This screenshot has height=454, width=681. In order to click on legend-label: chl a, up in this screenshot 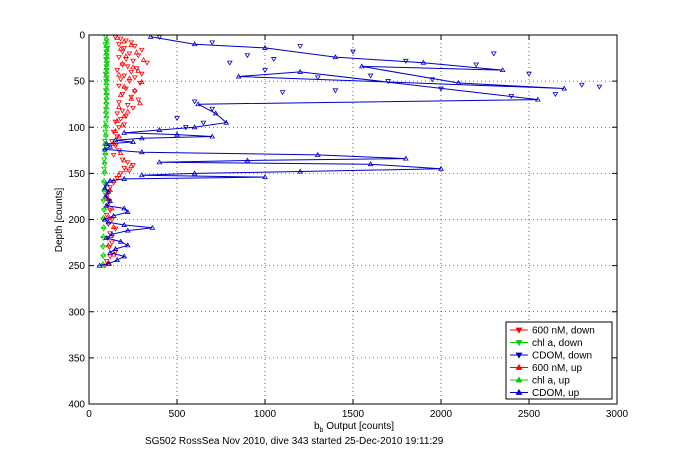, I will do `click(551, 381)`.